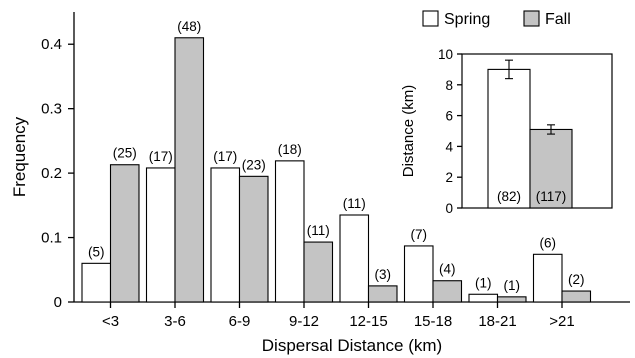 The height and width of the screenshot is (358, 635). Describe the element at coordinates (51, 238) in the screenshot. I see `main-y-tick-label: 0.1` at that location.